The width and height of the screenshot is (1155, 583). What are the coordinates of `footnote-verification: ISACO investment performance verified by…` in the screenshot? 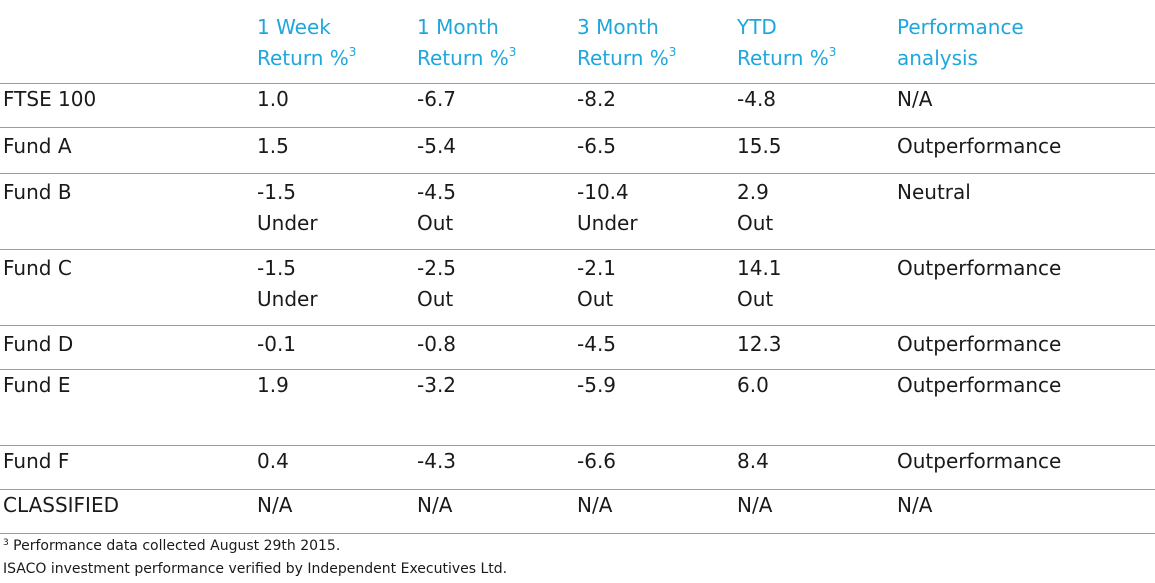 It's located at (255, 569).